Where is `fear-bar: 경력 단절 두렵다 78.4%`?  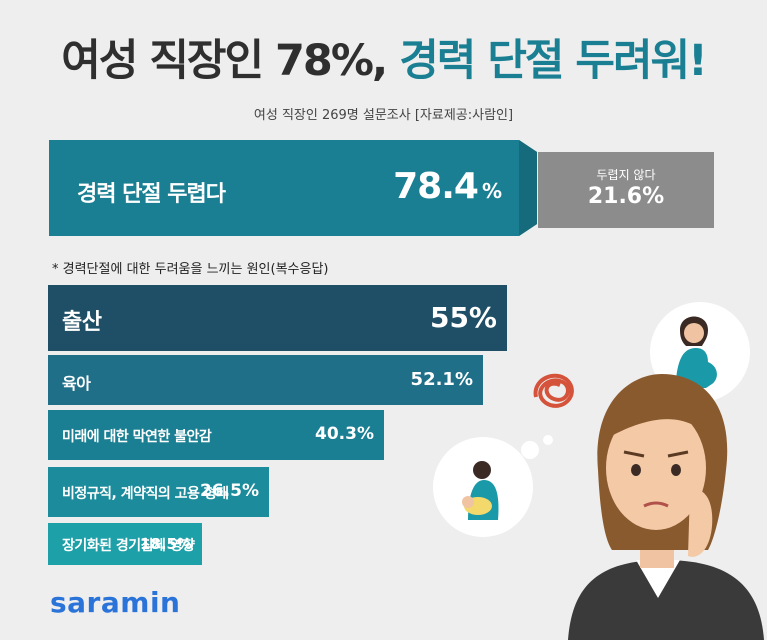
fear-bar: 경력 단절 두렵다 78.4% is located at coordinates (293, 188).